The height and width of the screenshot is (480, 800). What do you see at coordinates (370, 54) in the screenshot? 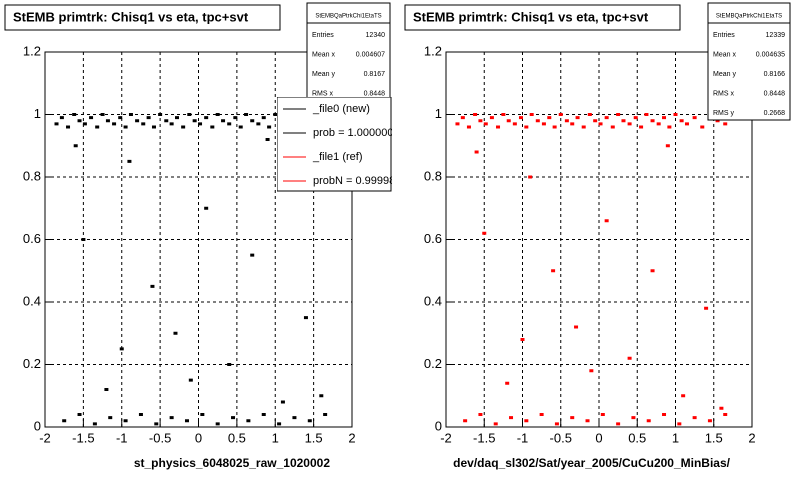
I see `stats-value: 0.004607` at bounding box center [370, 54].